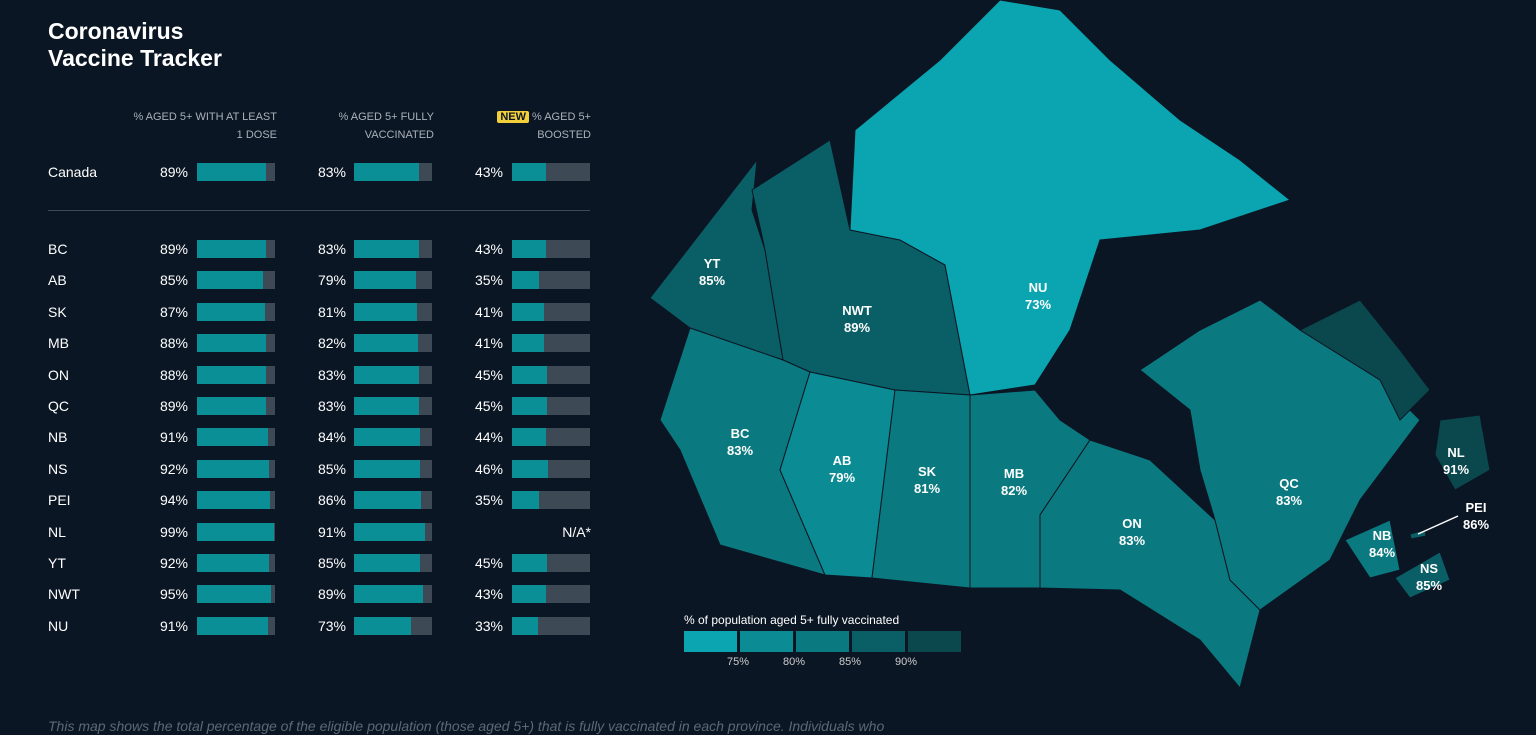 Image resolution: width=1536 pixels, height=735 pixels. What do you see at coordinates (320, 626) in the screenshot?
I see `table-row: NU 91% 73% 33%` at bounding box center [320, 626].